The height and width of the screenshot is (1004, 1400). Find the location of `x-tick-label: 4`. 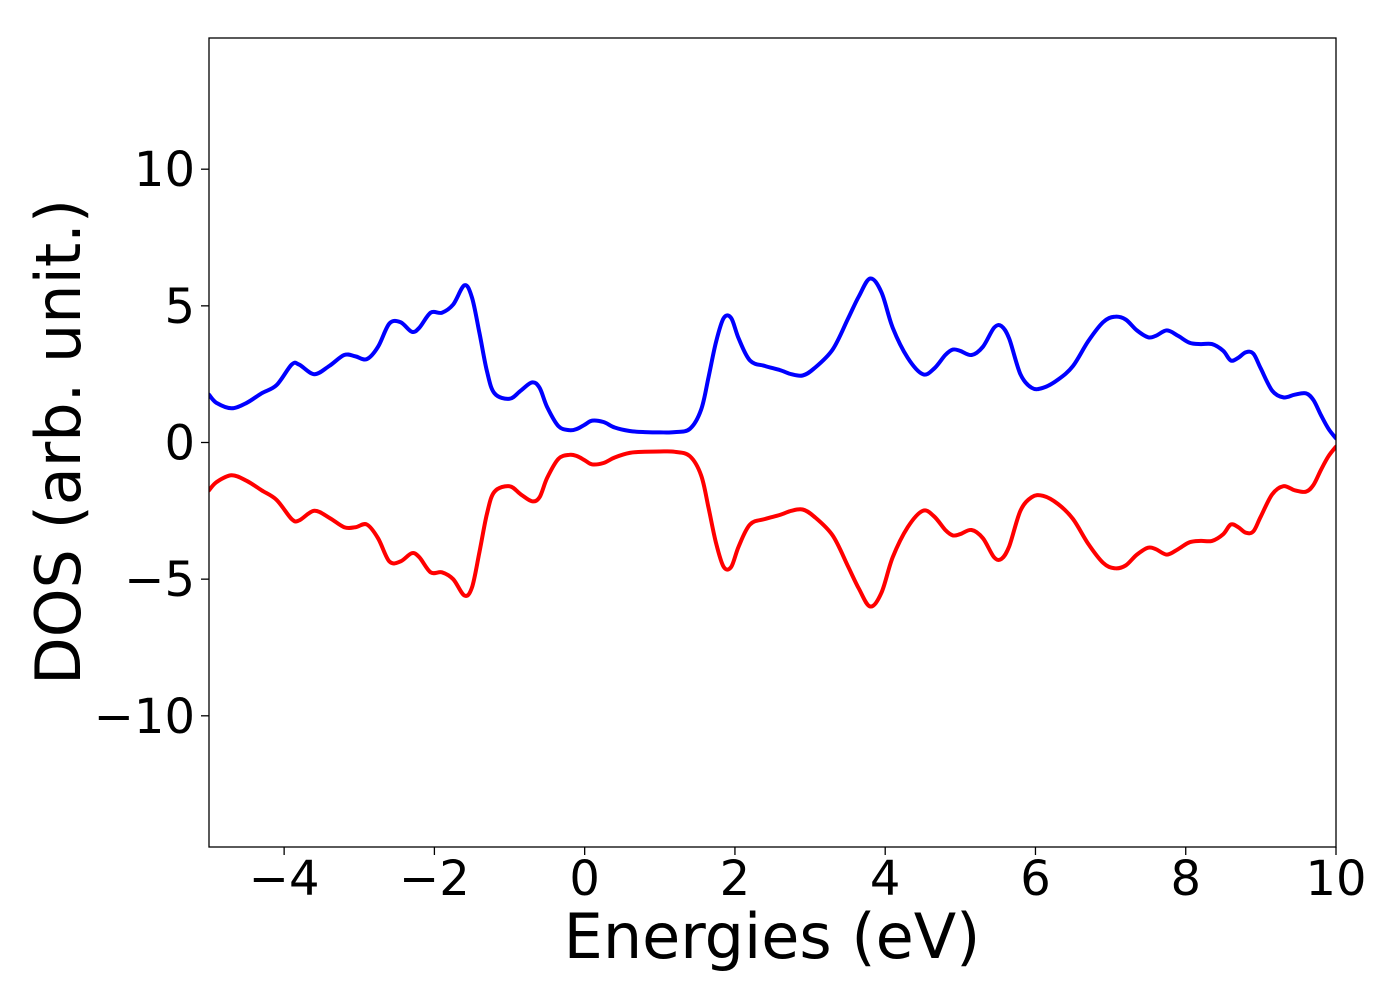

x-tick-label: 4 is located at coordinates (885, 879).